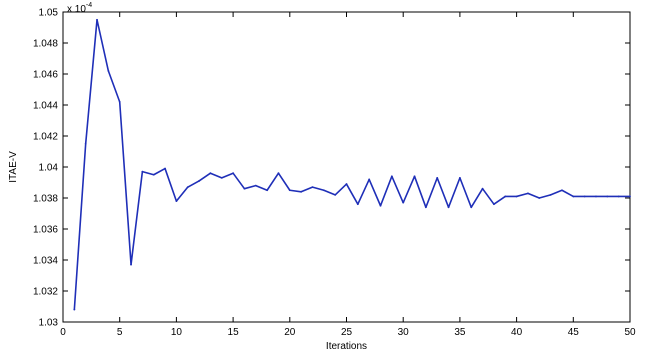 The height and width of the screenshot is (360, 660). Describe the element at coordinates (177, 332) in the screenshot. I see `x-tick-label: 10` at that location.